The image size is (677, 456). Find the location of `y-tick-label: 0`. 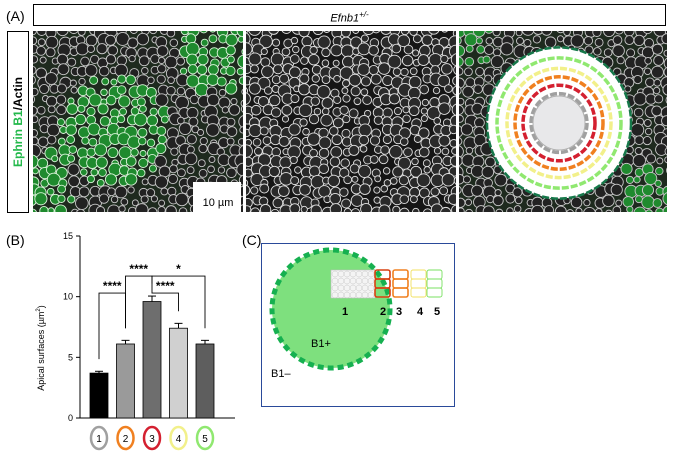

y-tick-label: 0 is located at coordinates (70, 418).